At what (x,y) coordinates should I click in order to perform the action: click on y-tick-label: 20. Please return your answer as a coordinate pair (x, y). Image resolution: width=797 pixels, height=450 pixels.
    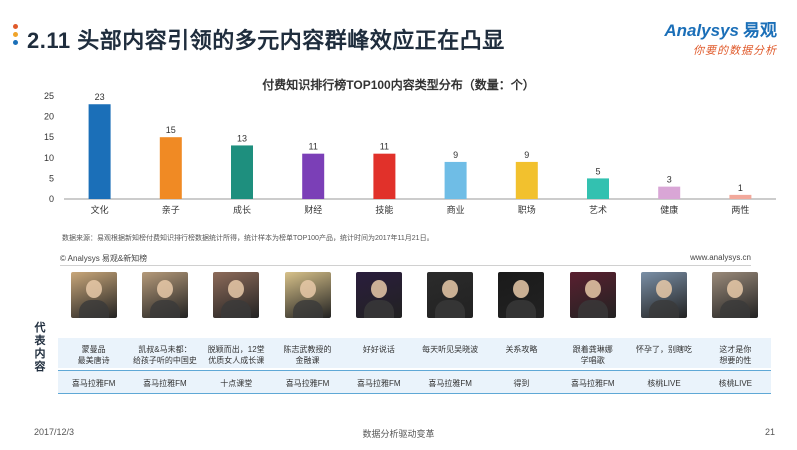
    Looking at the image, I should click on (49, 117).